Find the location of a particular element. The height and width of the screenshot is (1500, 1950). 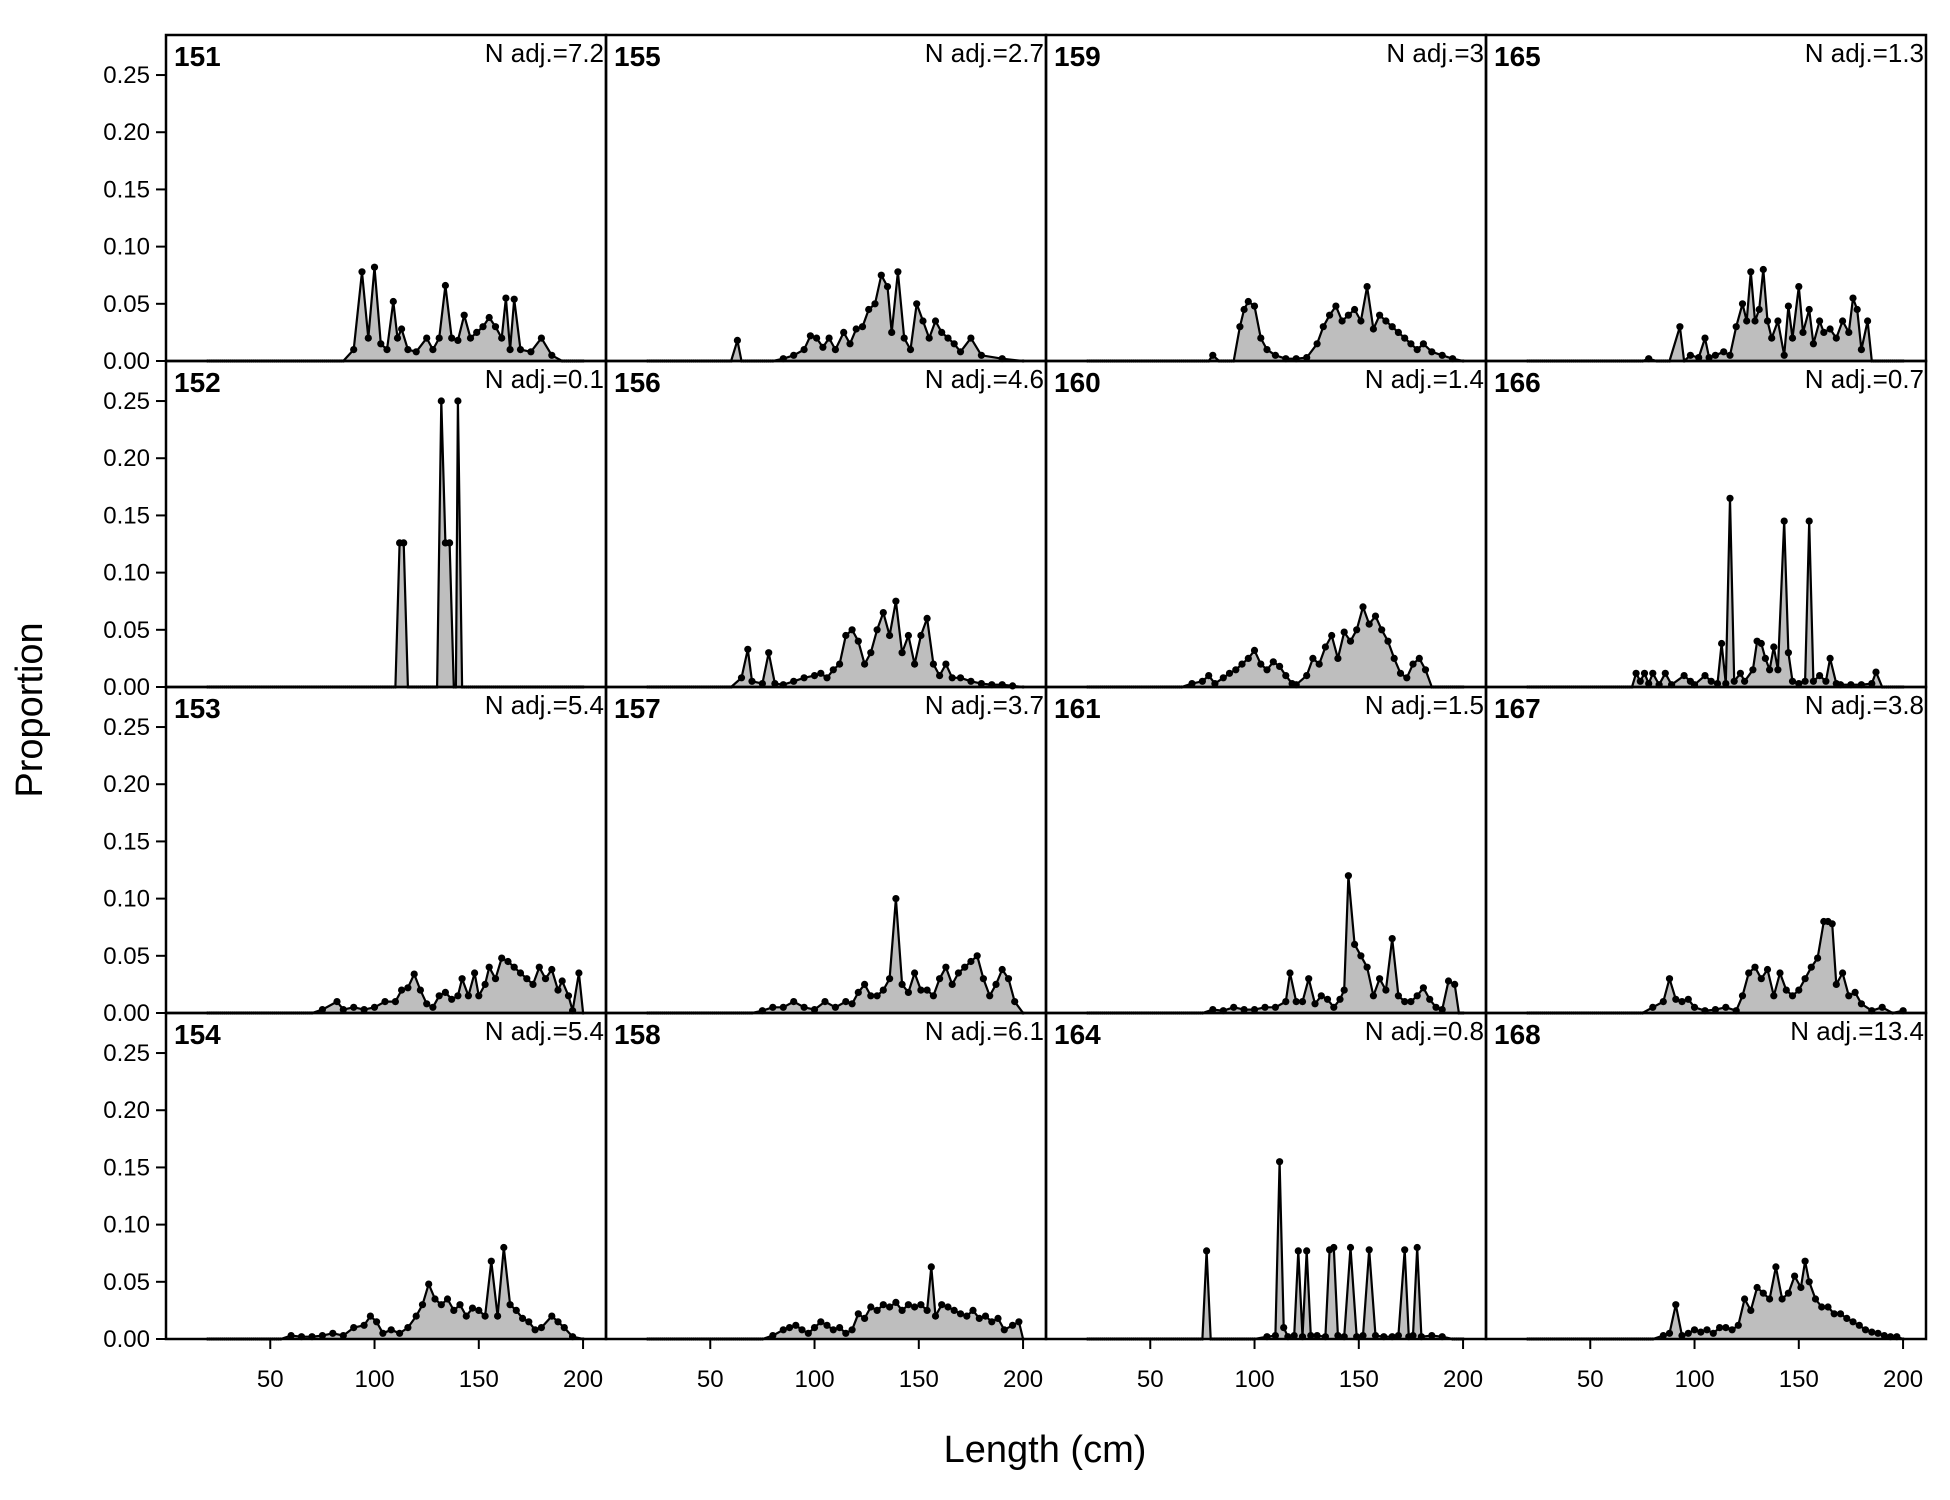

panel-168: 168 N adj.=13.4 50 100 150 200 is located at coordinates (1706, 1202).